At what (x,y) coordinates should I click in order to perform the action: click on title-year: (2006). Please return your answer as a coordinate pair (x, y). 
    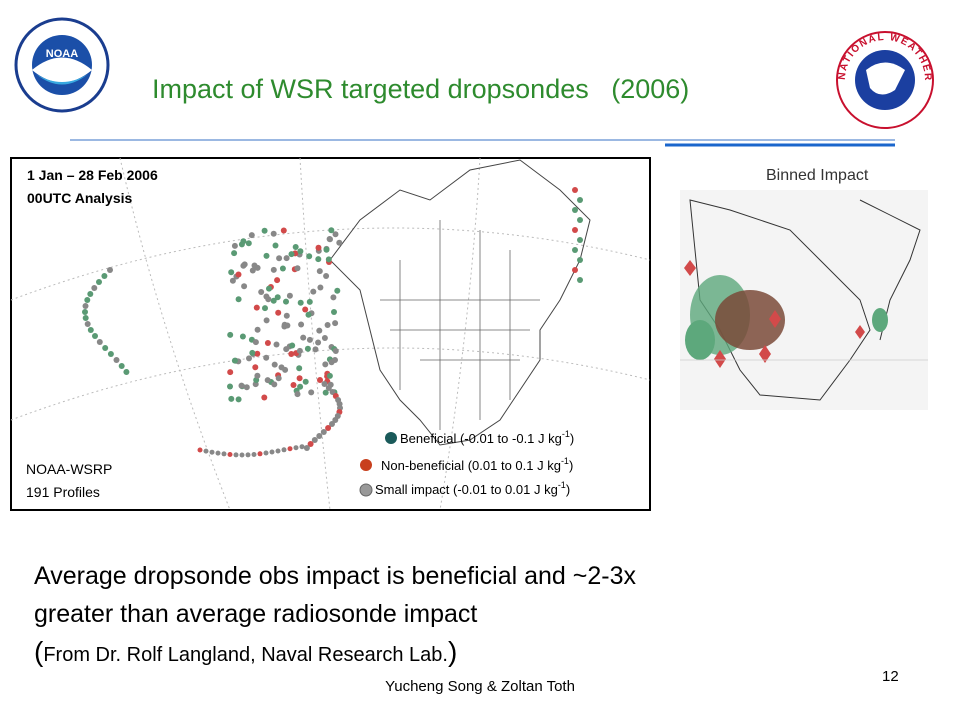
    Looking at the image, I should click on (650, 89).